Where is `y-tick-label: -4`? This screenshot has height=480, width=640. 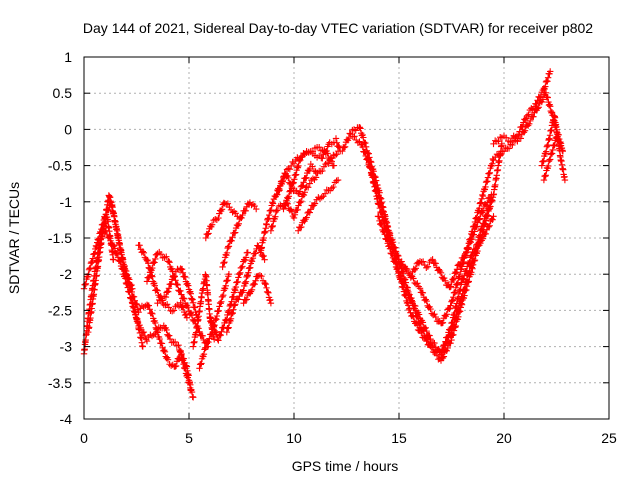
y-tick-label: -4 is located at coordinates (66, 419).